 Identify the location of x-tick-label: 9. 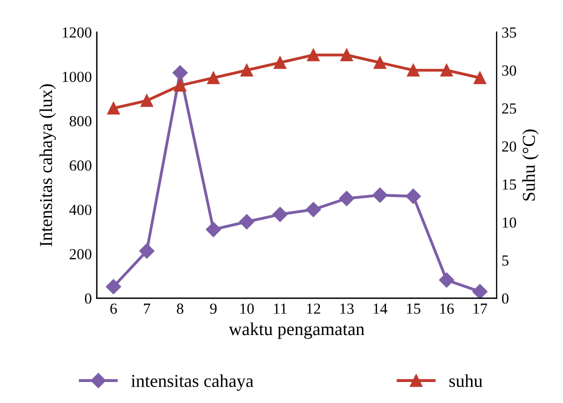
(213, 309).